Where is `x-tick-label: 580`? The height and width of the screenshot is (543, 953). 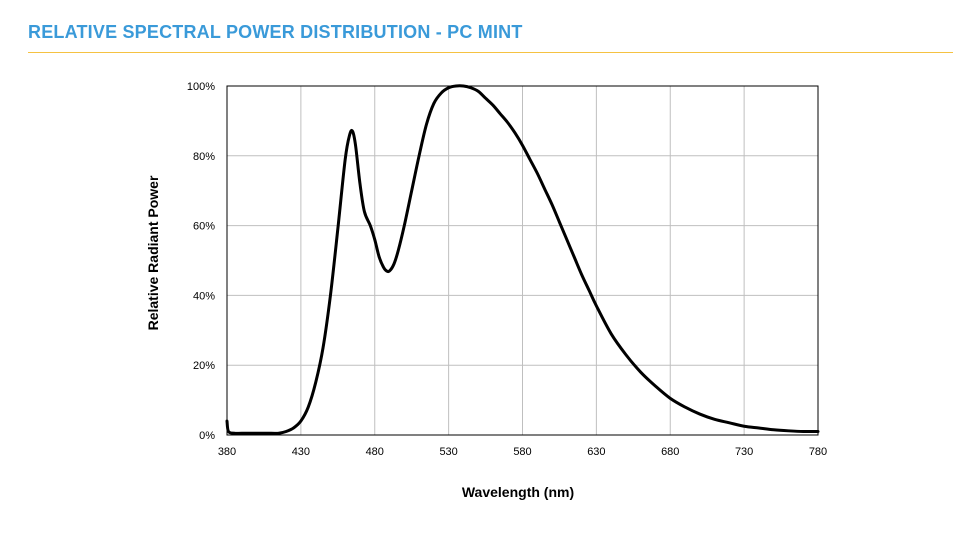
x-tick-label: 580 is located at coordinates (522, 452).